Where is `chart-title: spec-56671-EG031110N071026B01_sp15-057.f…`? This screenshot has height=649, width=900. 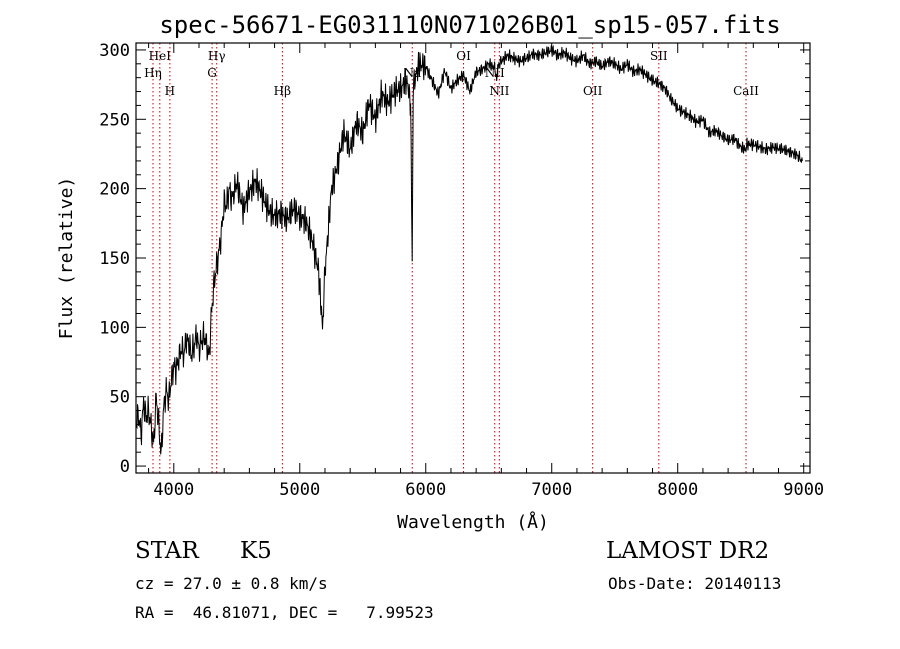 chart-title: spec-56671-EG031110N071026B01_sp15-057.f… is located at coordinates (469, 25).